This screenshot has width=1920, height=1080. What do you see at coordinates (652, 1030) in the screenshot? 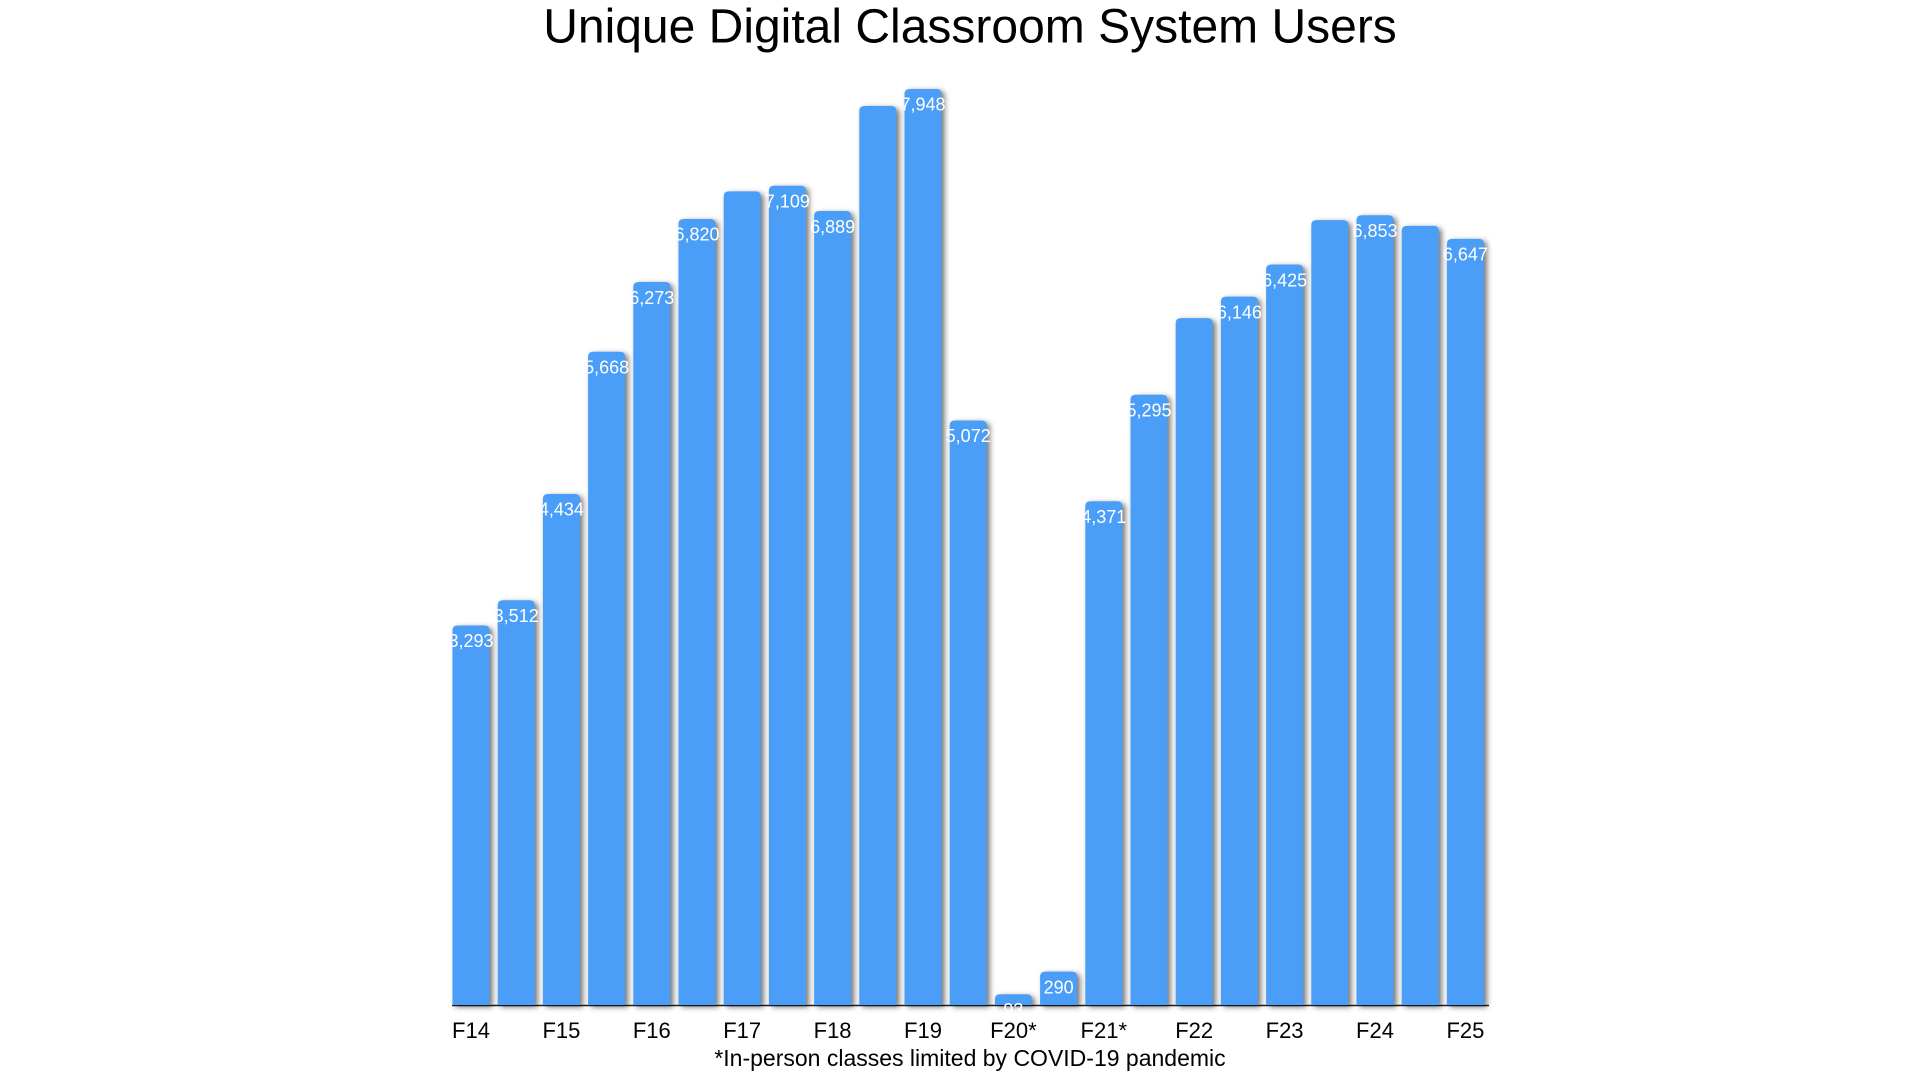
I see `x-tick-label: F16` at bounding box center [652, 1030].